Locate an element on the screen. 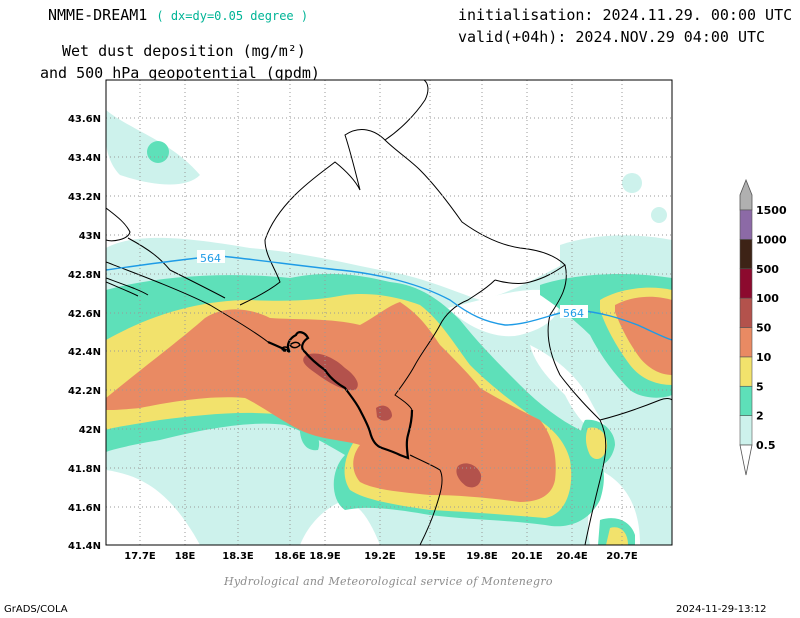  latitude-label: 42N is located at coordinates (90, 430).